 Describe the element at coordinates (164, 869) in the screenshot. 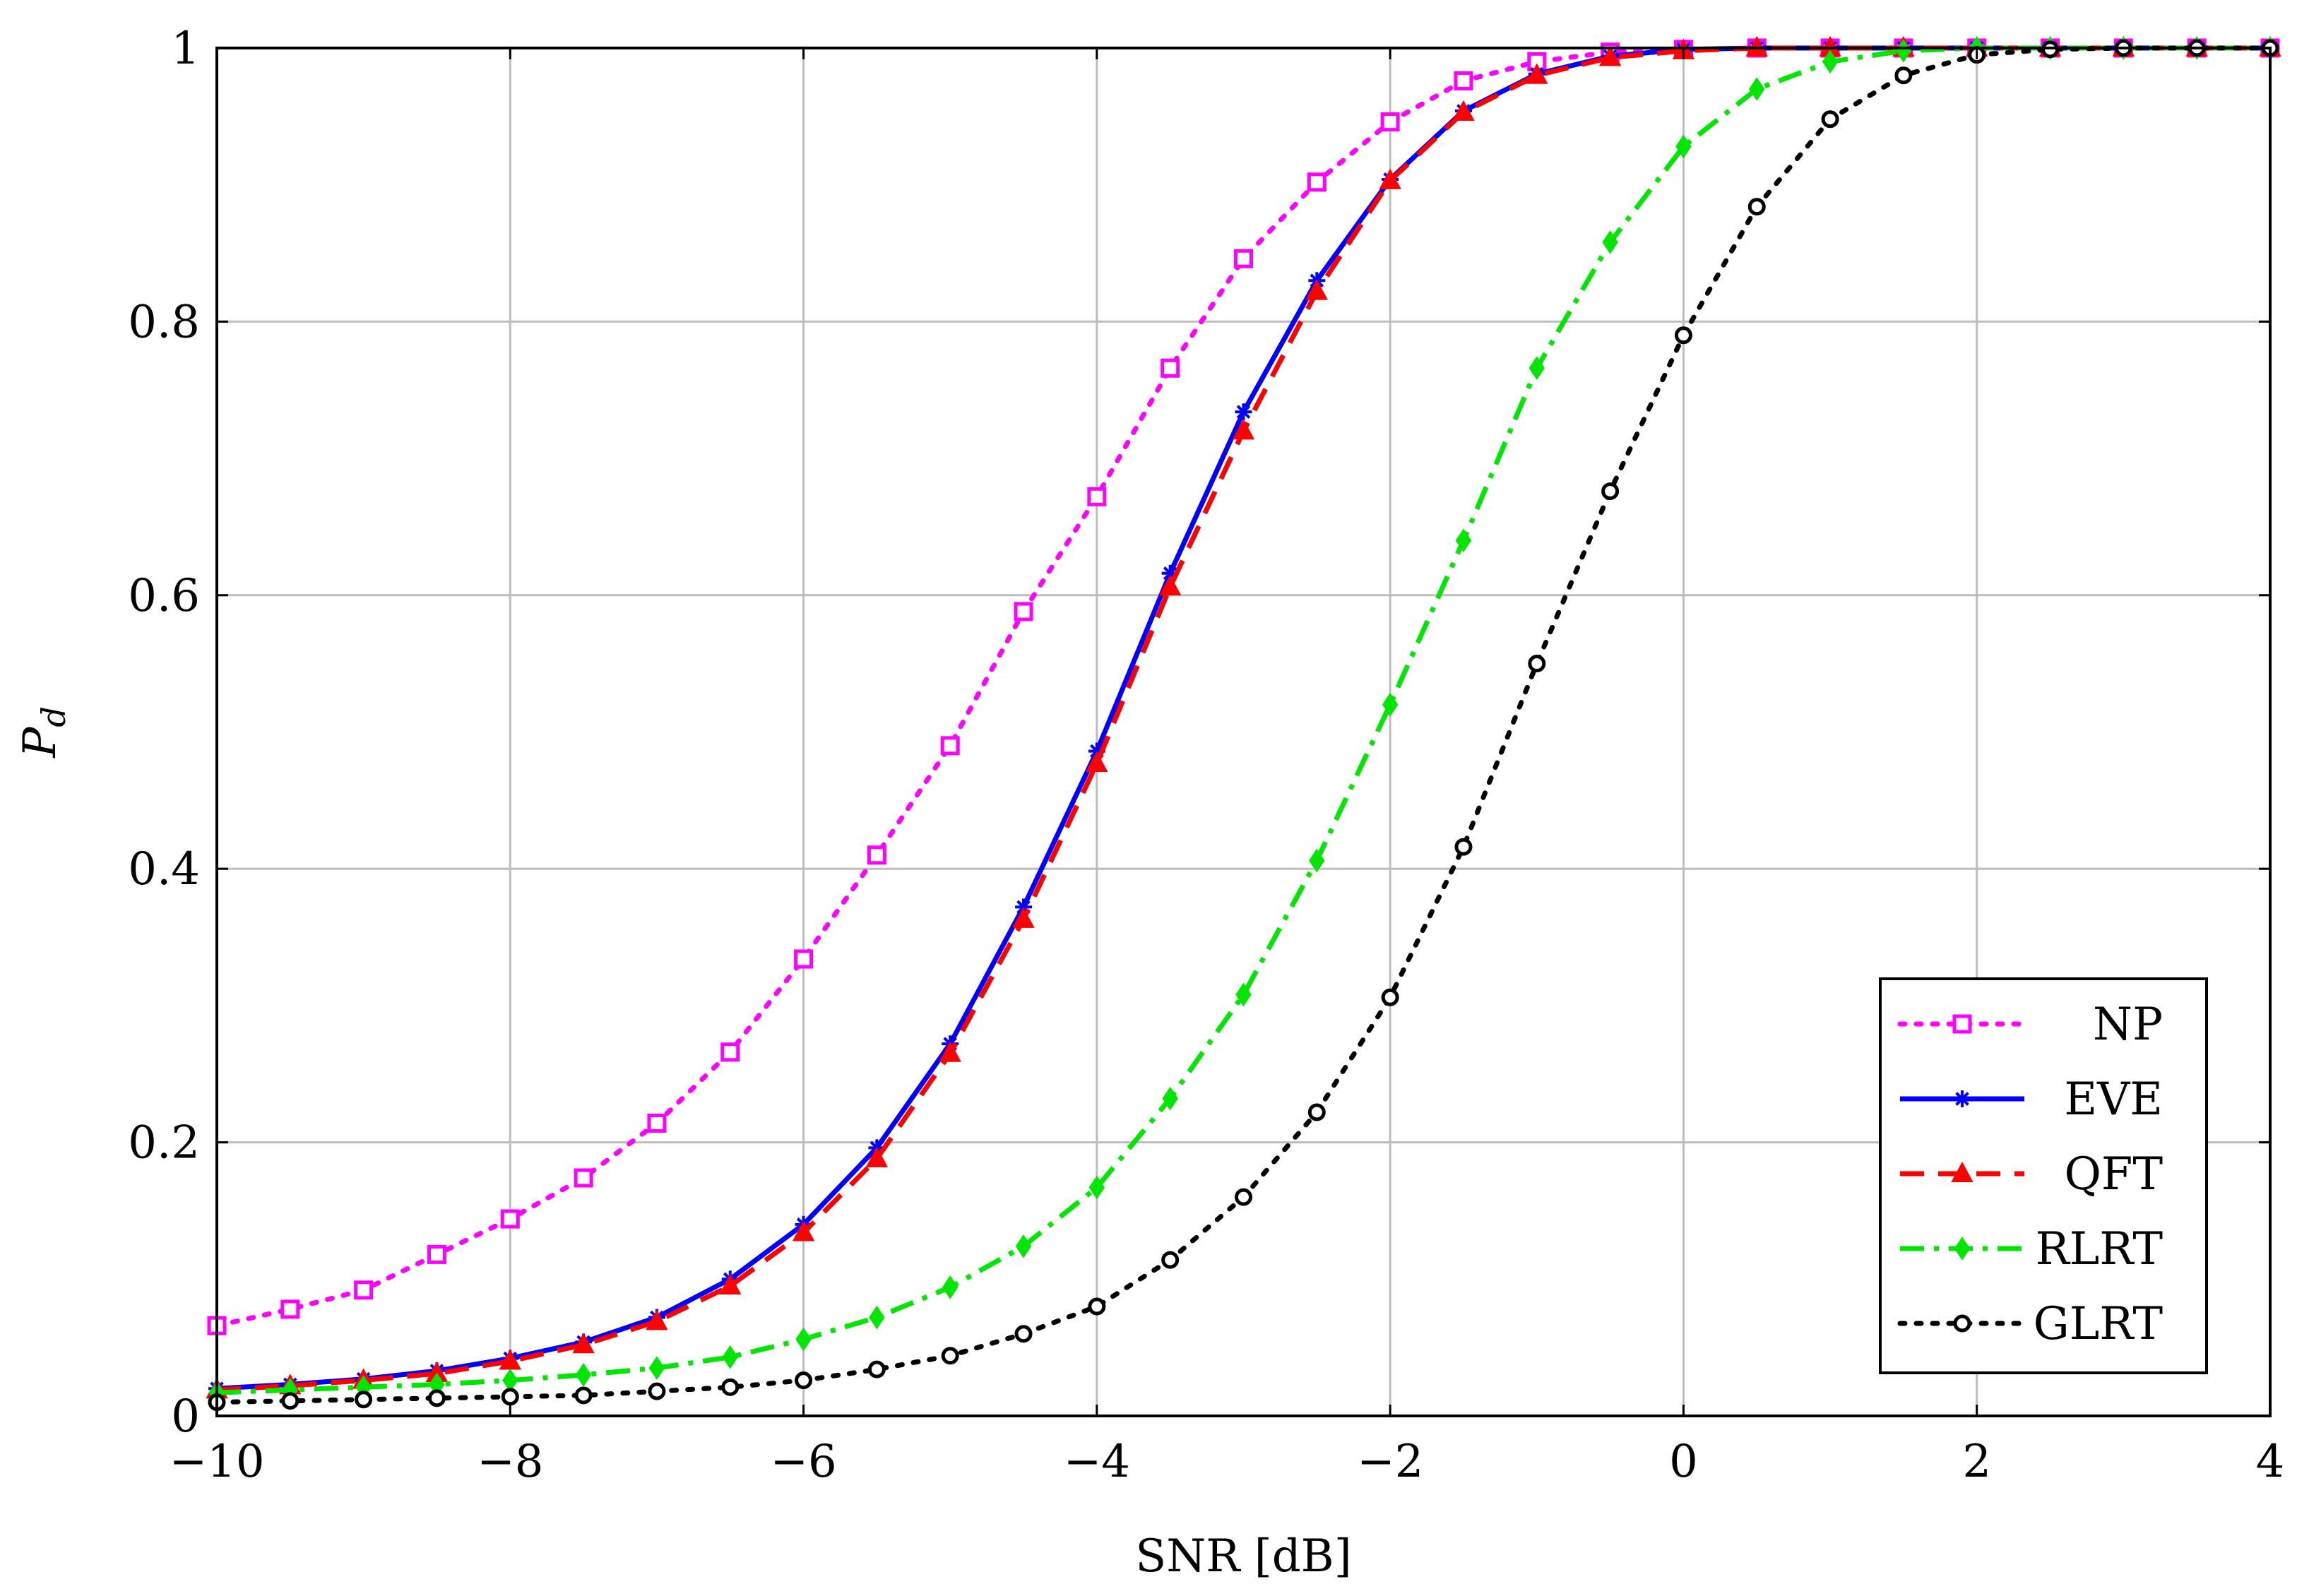

I see `y-tick-label: 0.4` at that location.